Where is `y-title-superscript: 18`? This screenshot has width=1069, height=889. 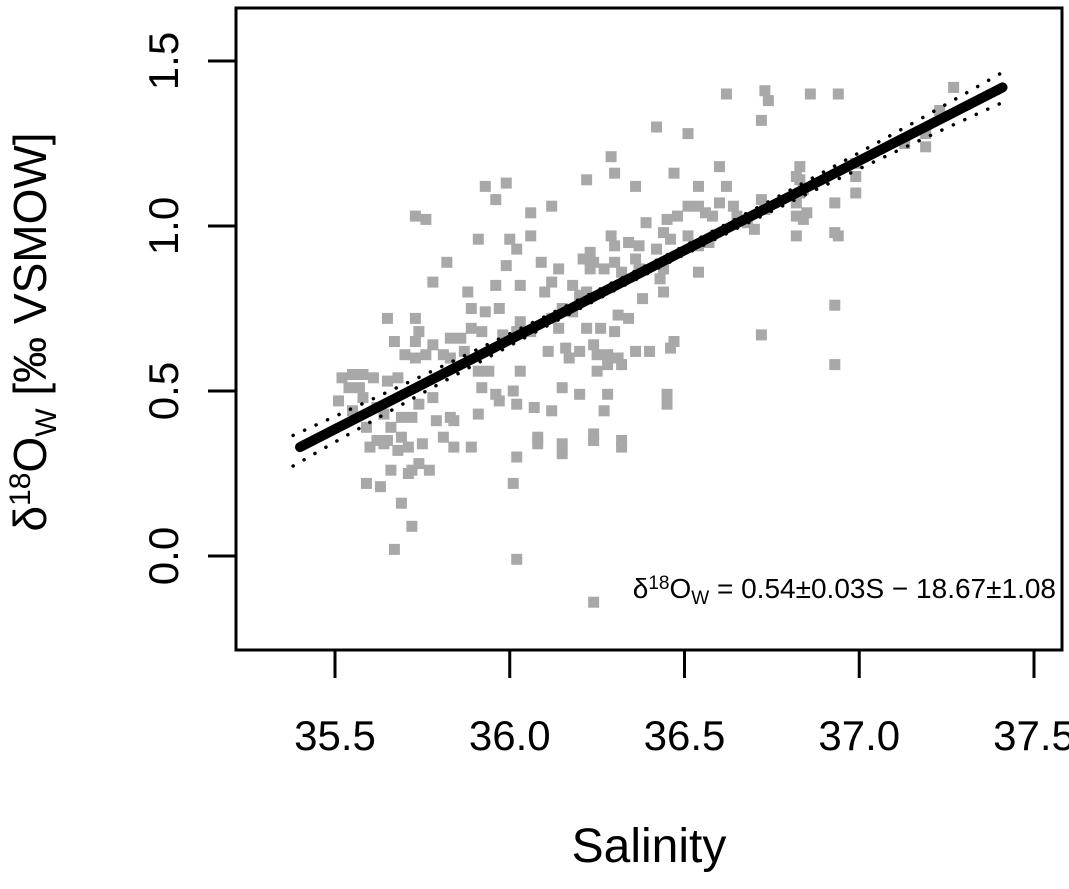
y-title-superscript: 18 is located at coordinates (20, 489).